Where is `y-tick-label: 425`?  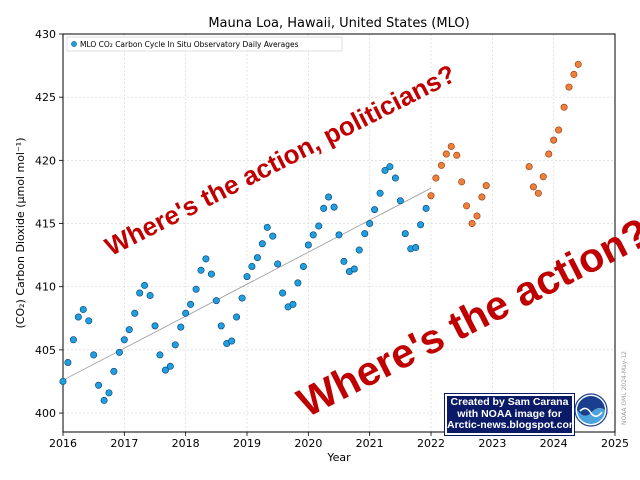
y-tick-label: 425 is located at coordinates (45, 97).